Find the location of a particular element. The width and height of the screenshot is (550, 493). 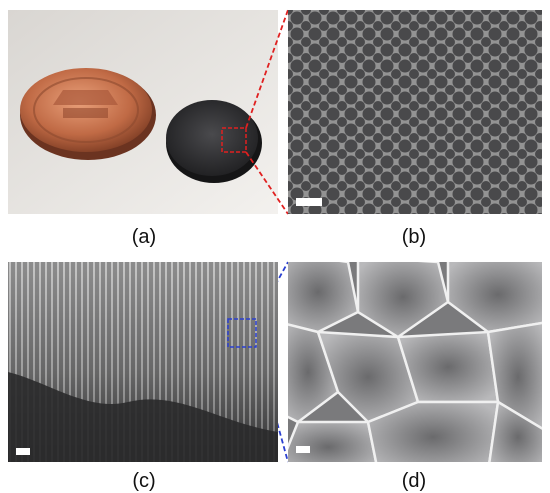

sample-disk is located at coordinates (214, 141).